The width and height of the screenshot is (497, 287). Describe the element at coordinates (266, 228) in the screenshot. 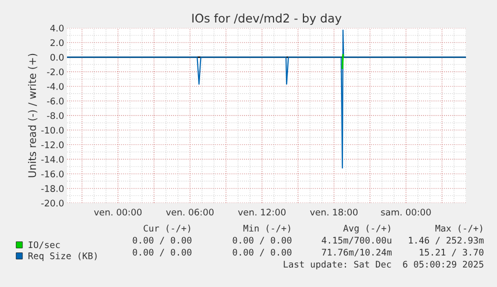

I see `text: Min (-/+)` at that location.